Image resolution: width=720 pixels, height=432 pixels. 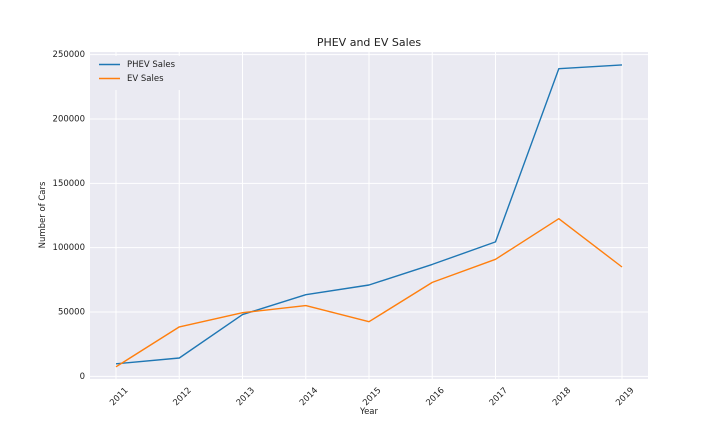 What do you see at coordinates (71, 313) in the screenshot?
I see `y-tick-label: 50000` at bounding box center [71, 313].